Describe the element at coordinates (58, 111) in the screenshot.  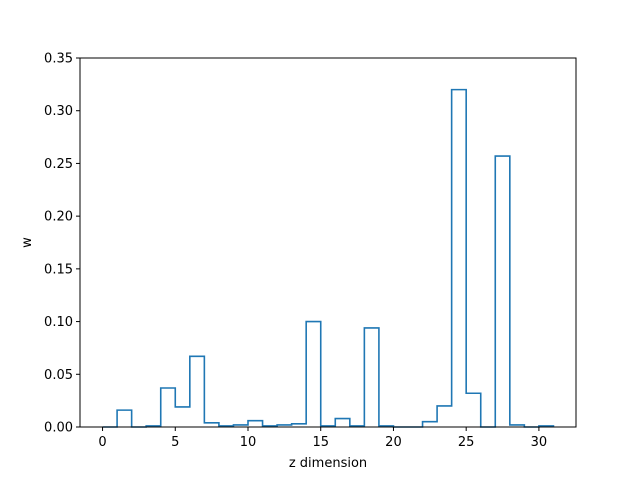
I see `y-tick-label: 0.30` at that location.